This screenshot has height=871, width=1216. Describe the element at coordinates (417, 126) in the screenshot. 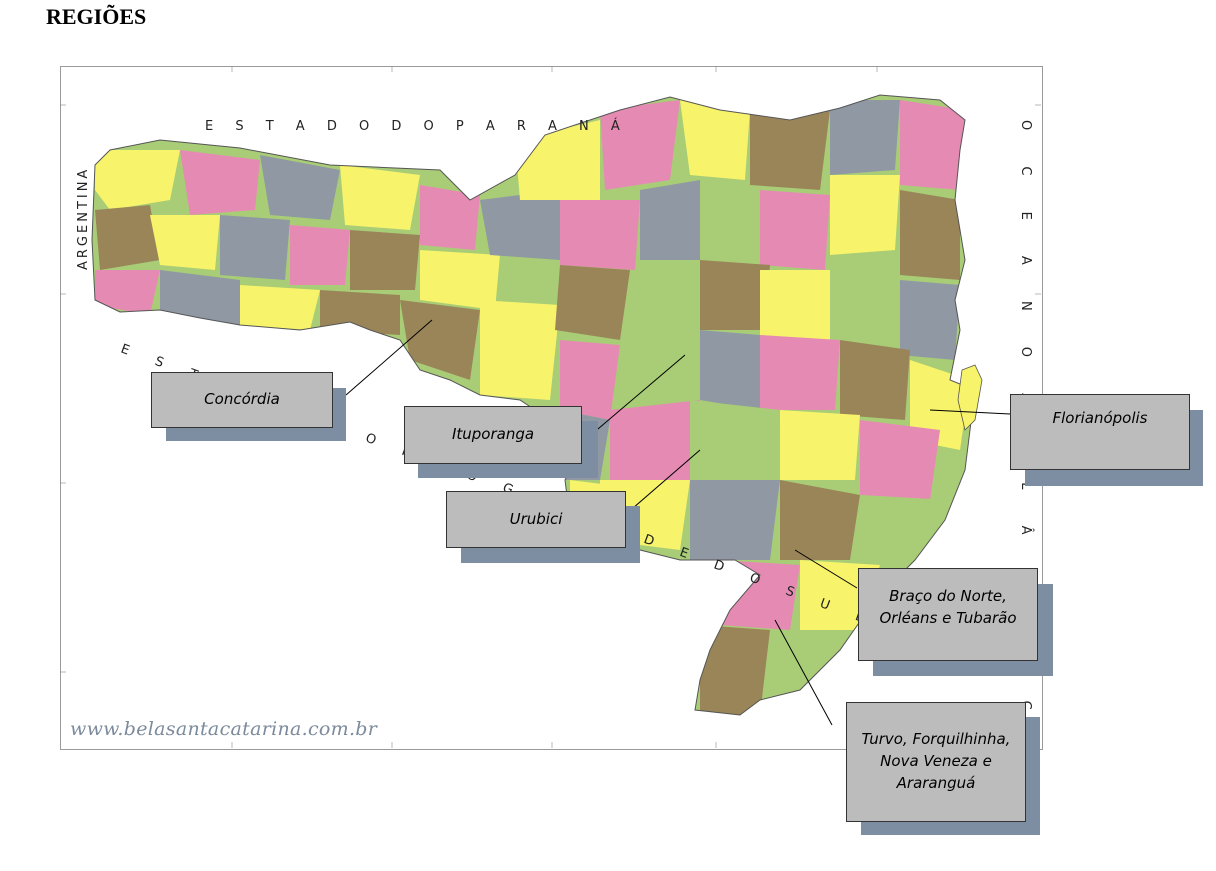

I see `label-estado-do-parana: E S T A D O D O P A R A N Á` at that location.